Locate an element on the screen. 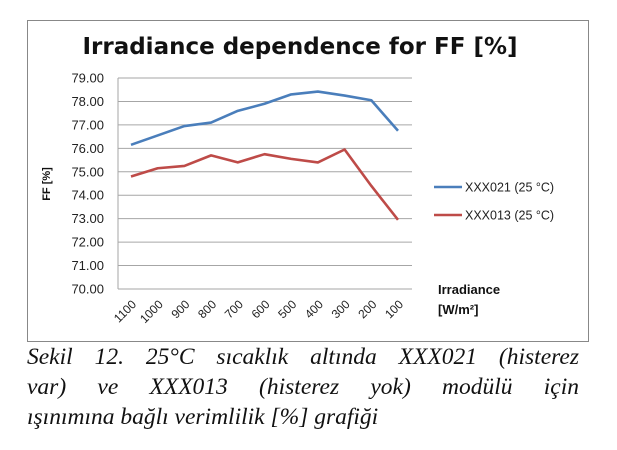  x-tick-label: 800 is located at coordinates (207, 309).